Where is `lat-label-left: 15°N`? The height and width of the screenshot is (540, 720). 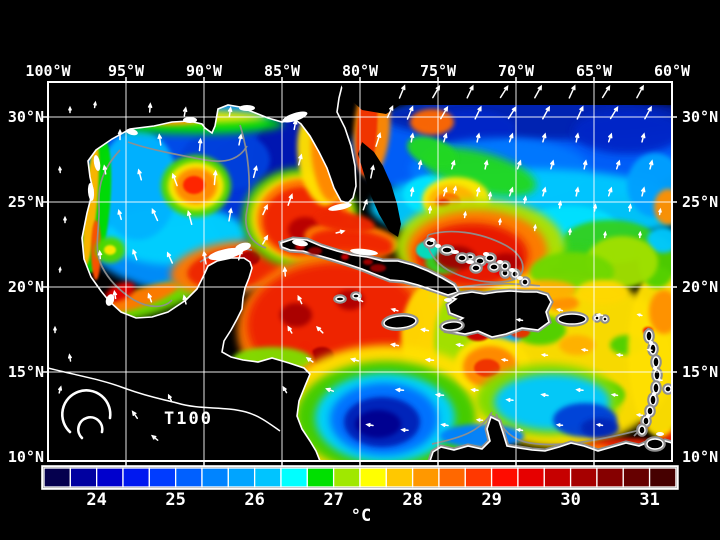
lat-label-left: 15°N is located at coordinates (26, 372).